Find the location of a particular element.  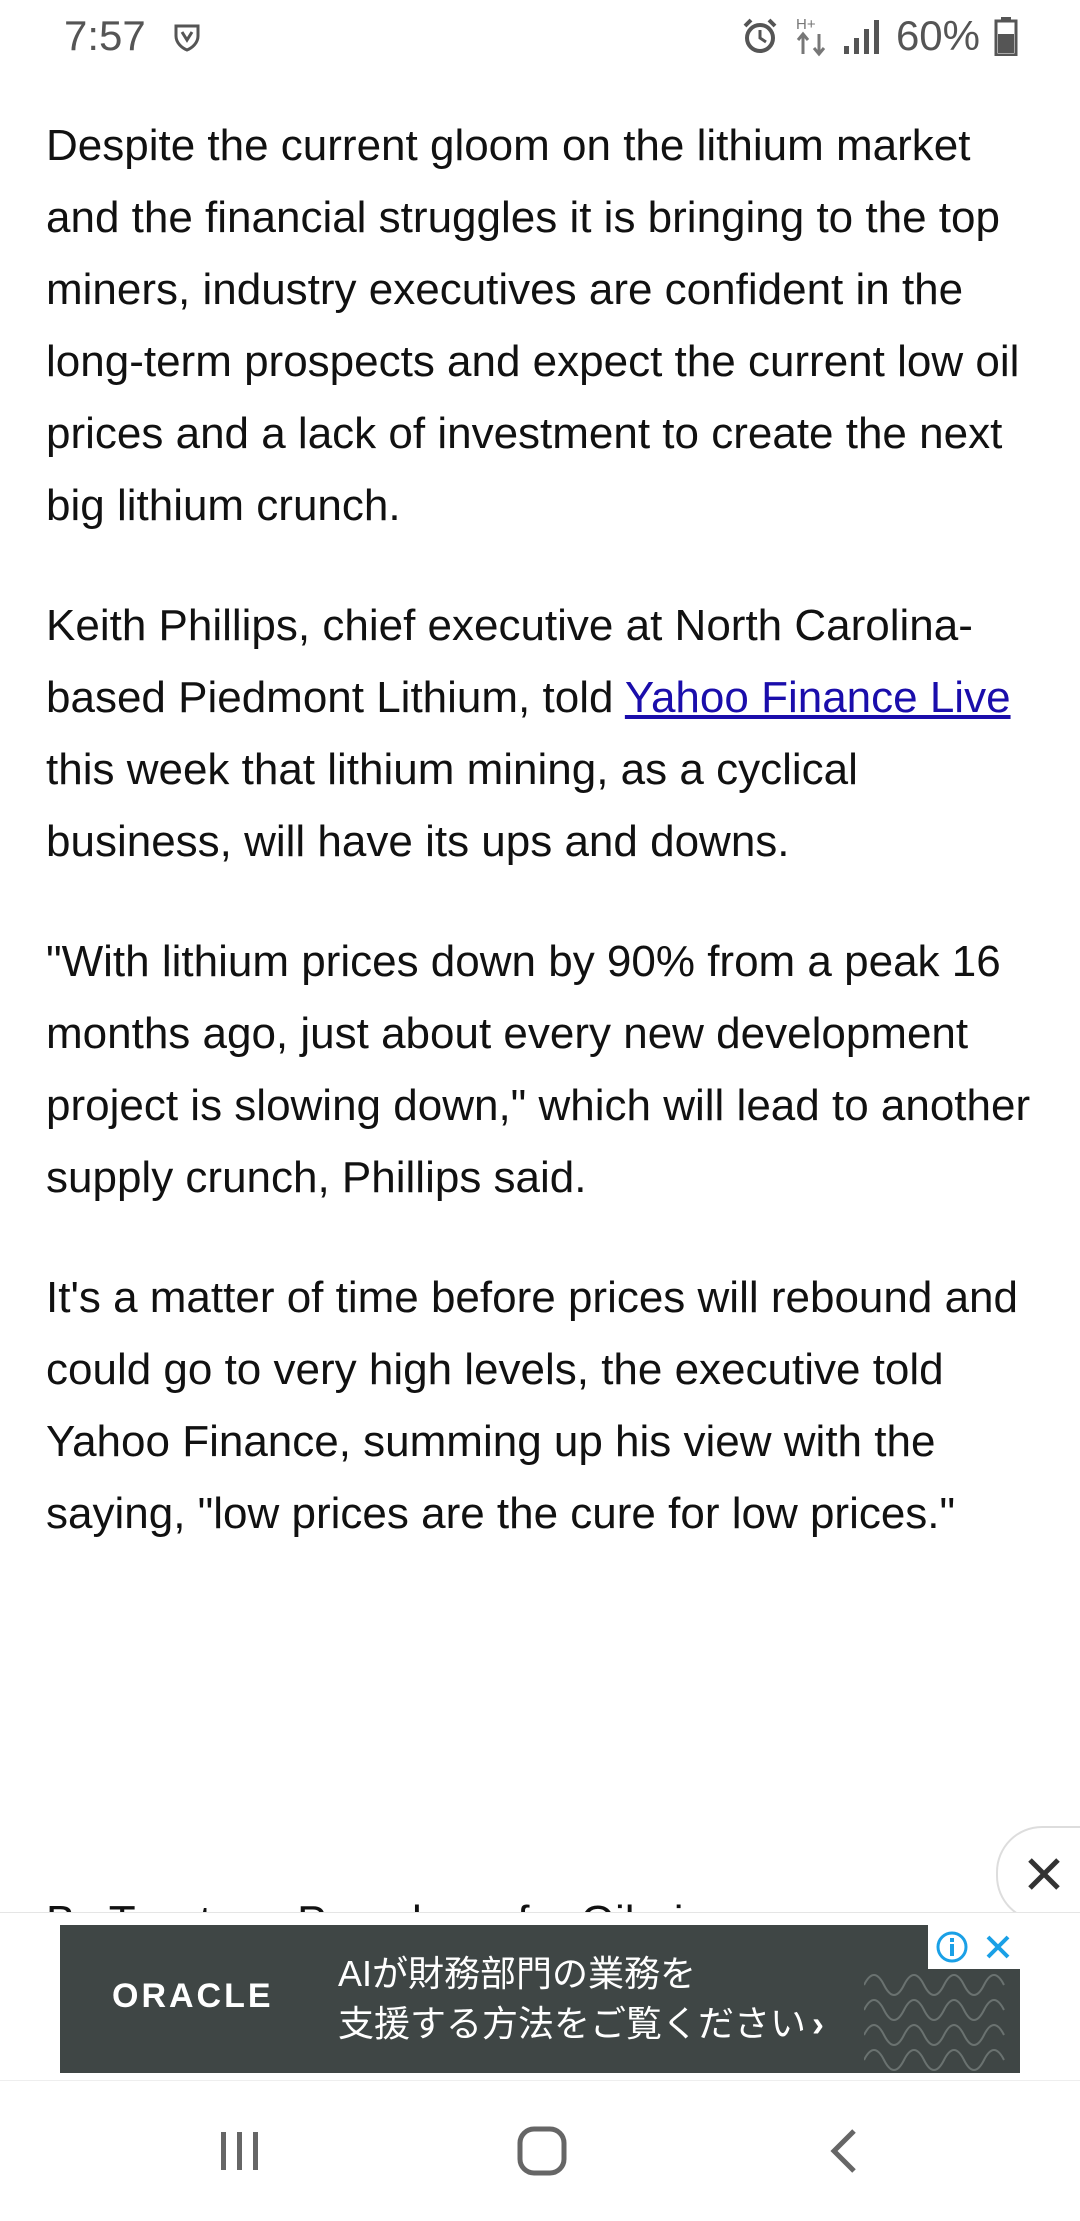

ad-close-icon is located at coordinates (998, 1947).